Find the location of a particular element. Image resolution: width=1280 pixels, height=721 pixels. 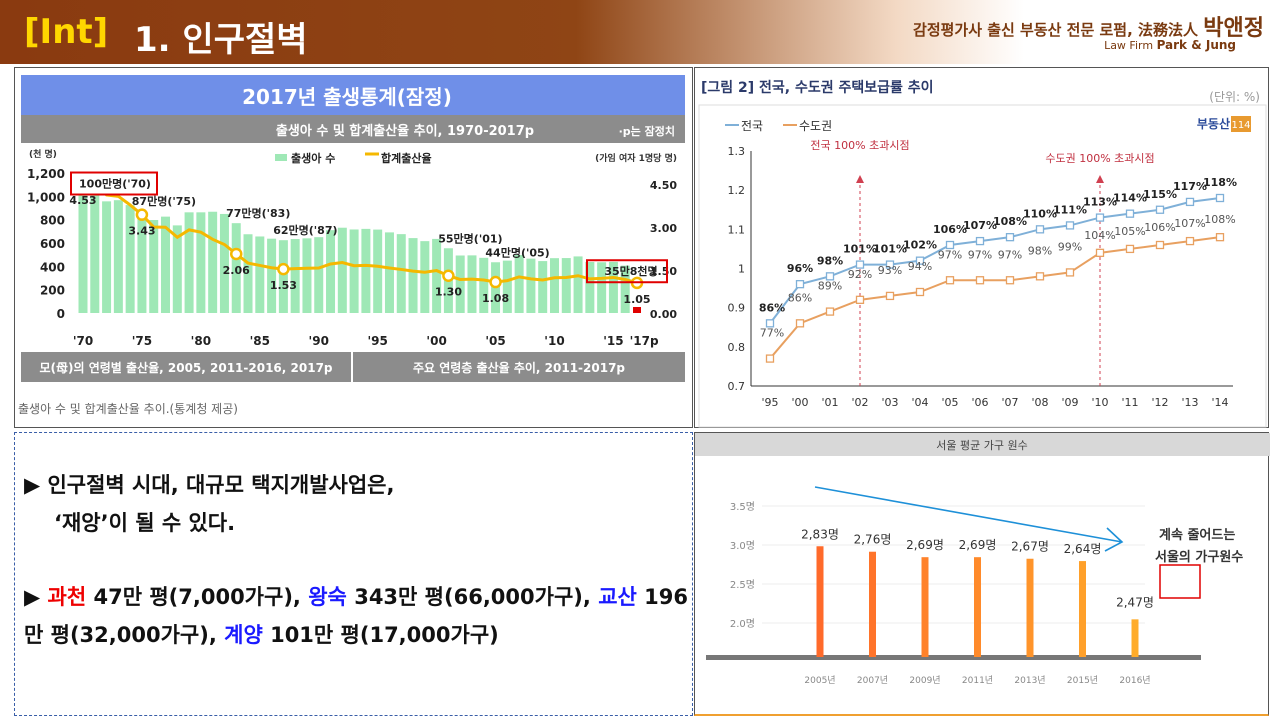

firm-logo: 감정평가사 출신 부동산 전문 로펌, 法務法人 박앤정 is located at coordinates (1088, 26).